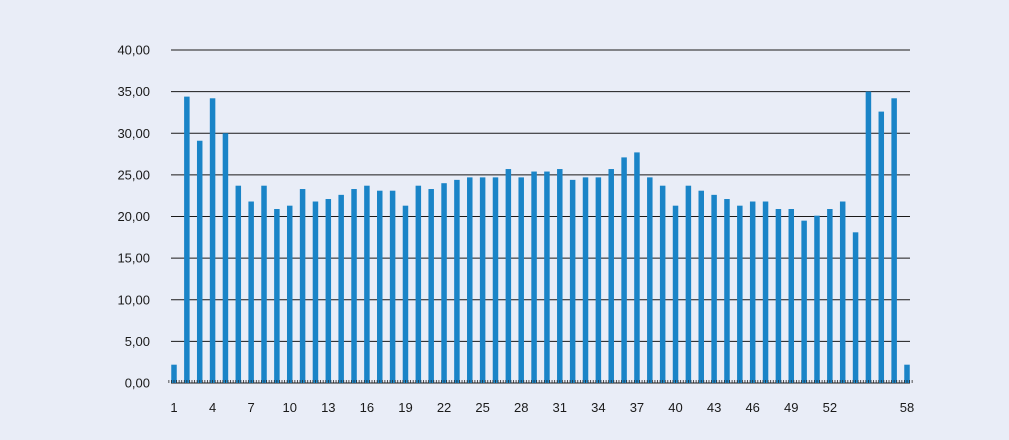  Describe the element at coordinates (675, 407) in the screenshot. I see `x-tick-label: 40` at that location.